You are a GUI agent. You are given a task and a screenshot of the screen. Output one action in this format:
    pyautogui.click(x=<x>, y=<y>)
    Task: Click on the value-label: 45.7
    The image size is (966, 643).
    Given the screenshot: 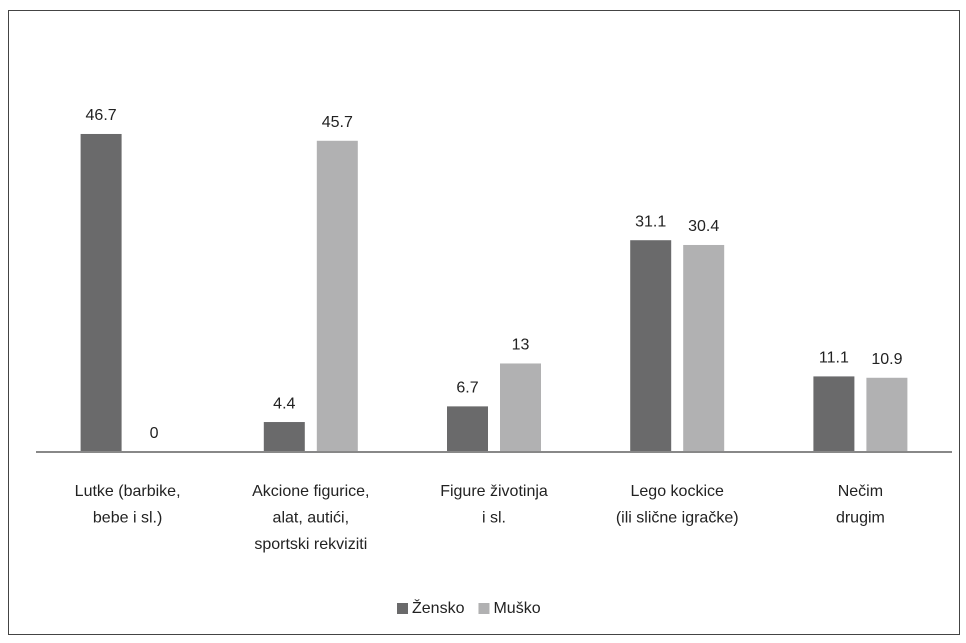 What is the action you would take?
    pyautogui.click(x=337, y=122)
    